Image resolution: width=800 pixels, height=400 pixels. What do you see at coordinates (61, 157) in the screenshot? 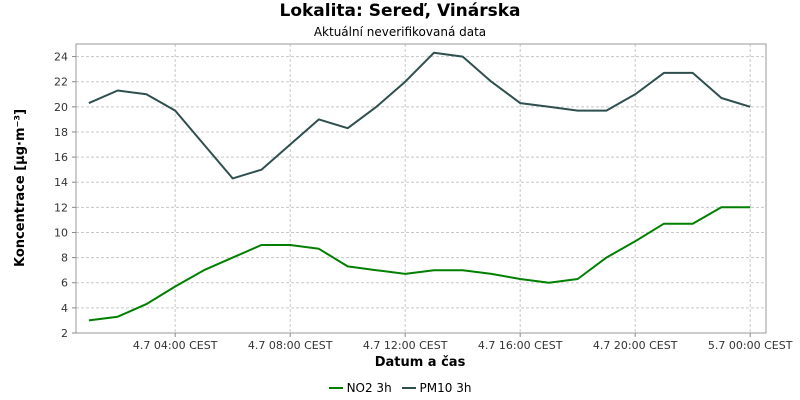
I see `y-tick-label: 16` at bounding box center [61, 157].